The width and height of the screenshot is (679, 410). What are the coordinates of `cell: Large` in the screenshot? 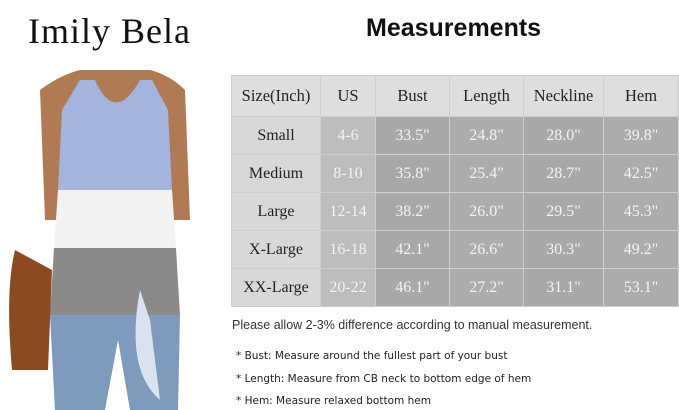 It's located at (276, 211).